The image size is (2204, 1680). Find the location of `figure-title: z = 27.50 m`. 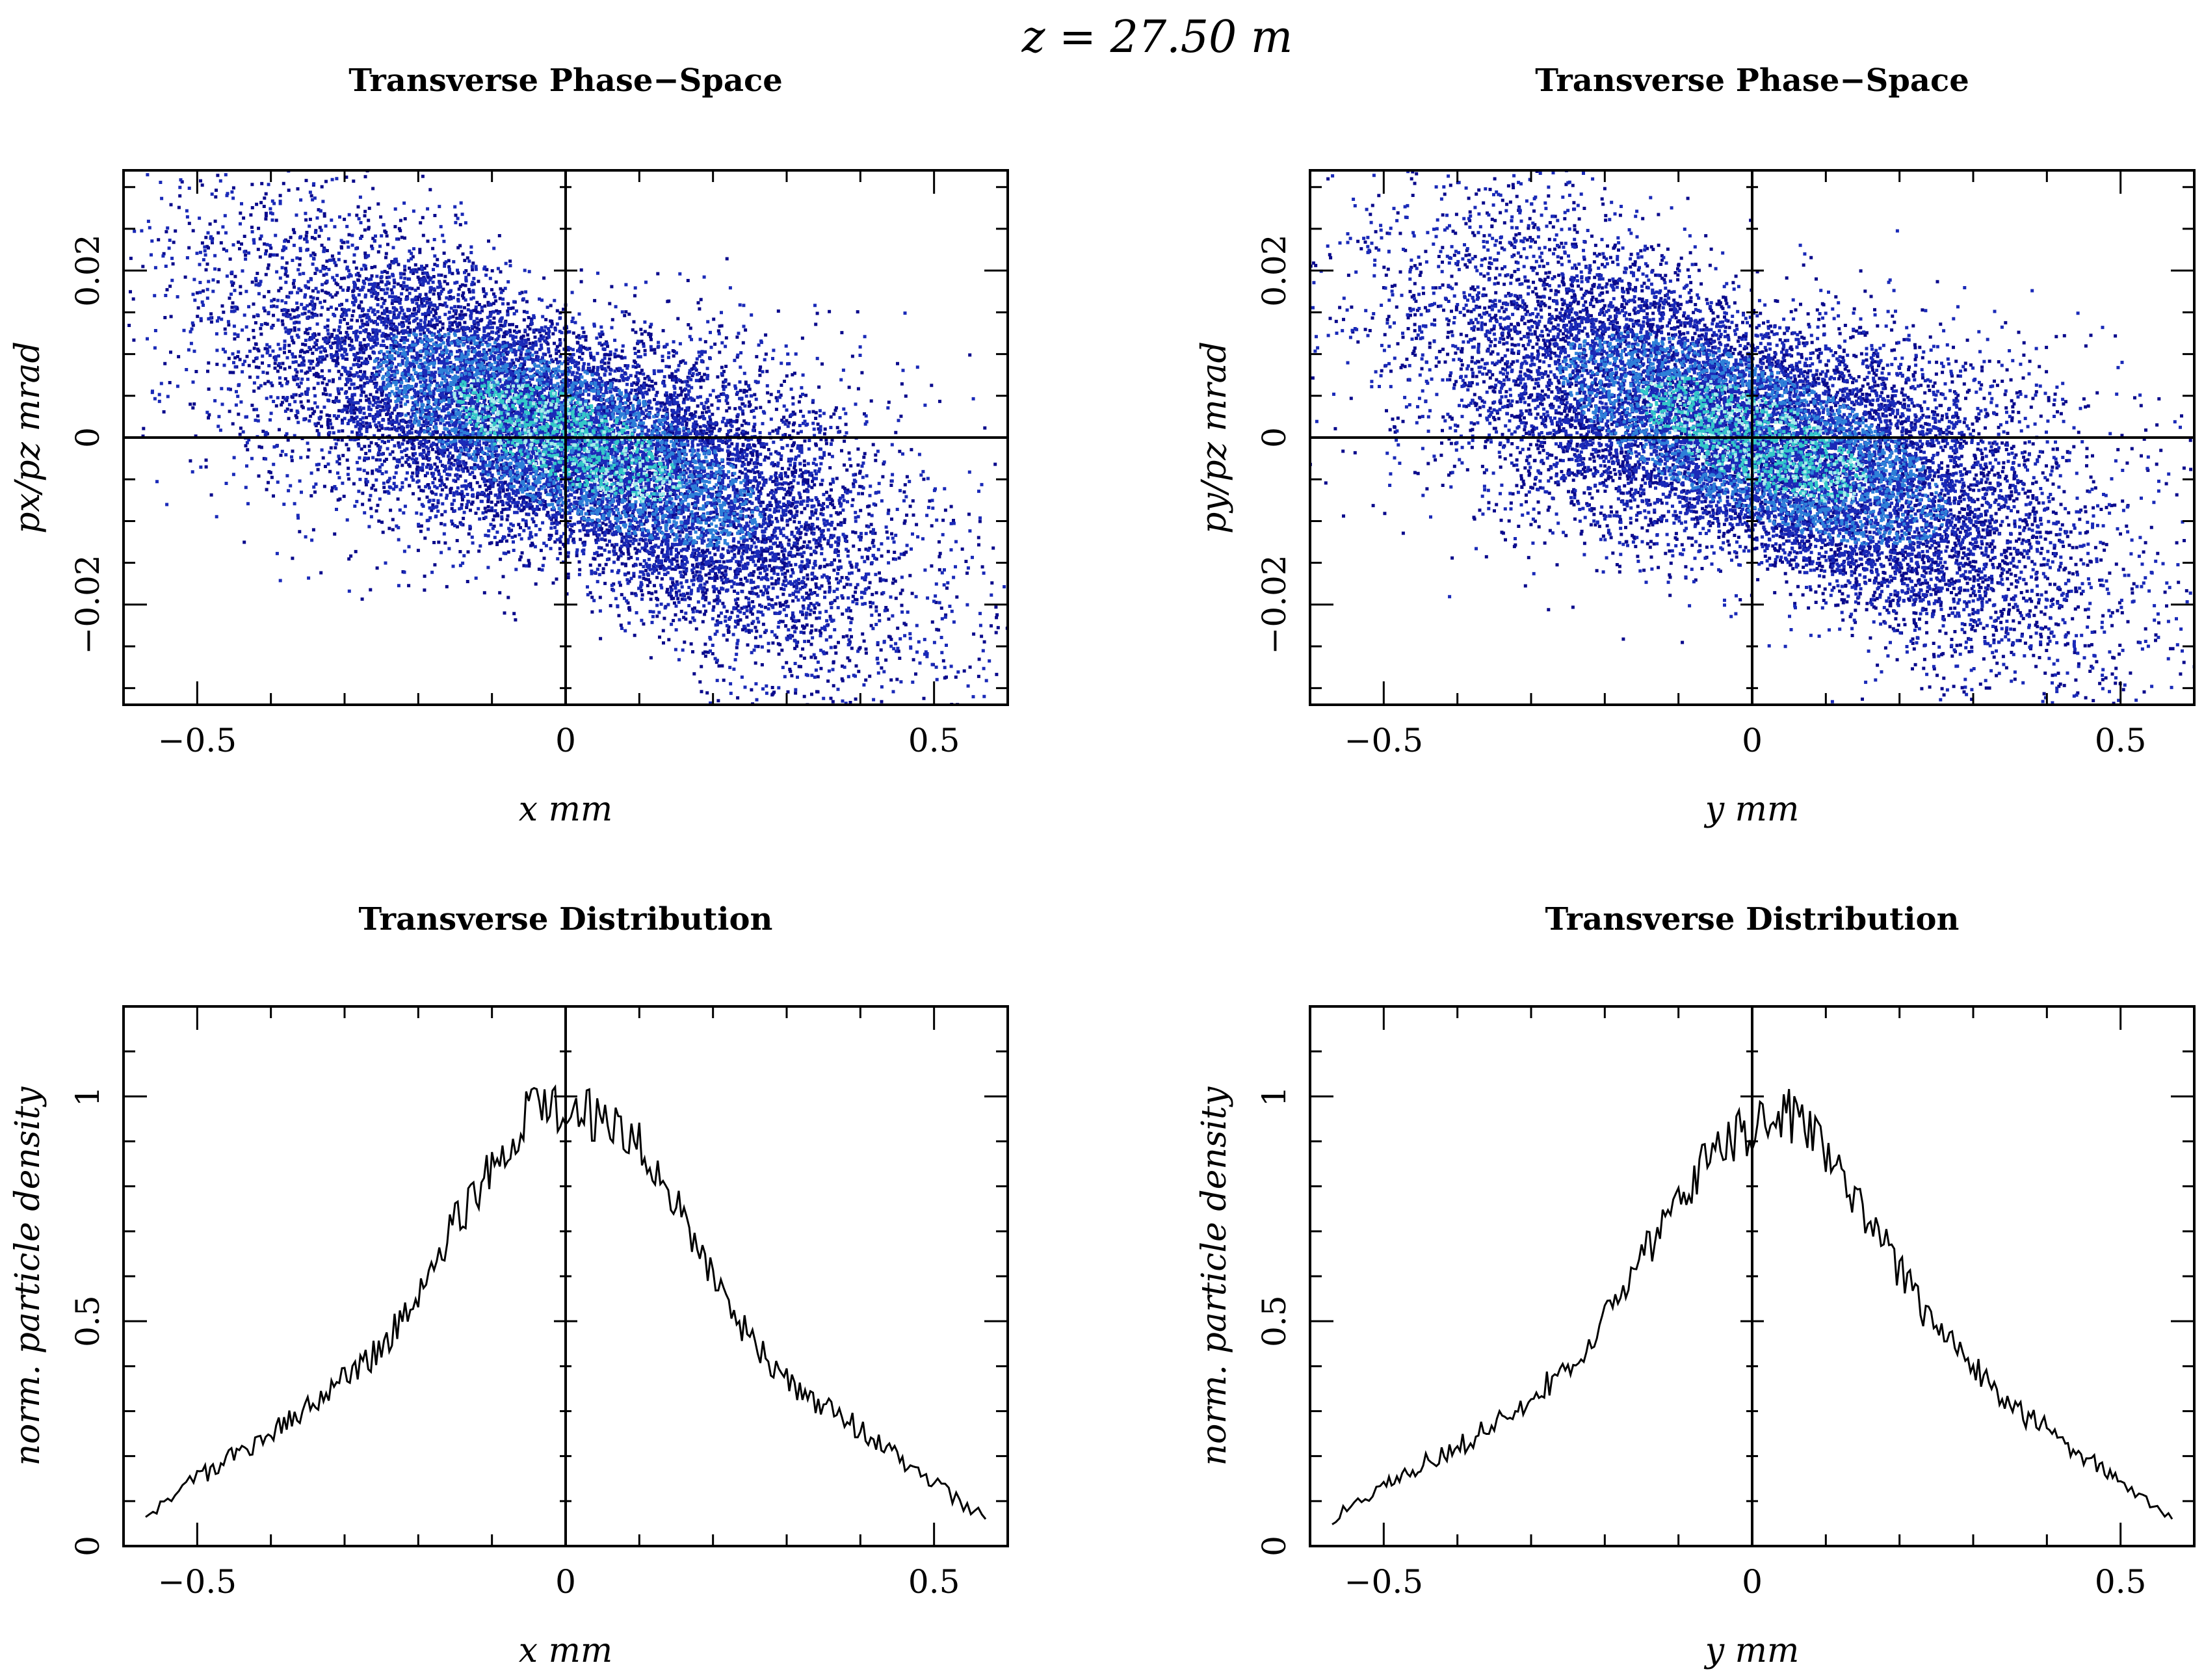

figure-title: z = 27.50 m is located at coordinates (1157, 37).